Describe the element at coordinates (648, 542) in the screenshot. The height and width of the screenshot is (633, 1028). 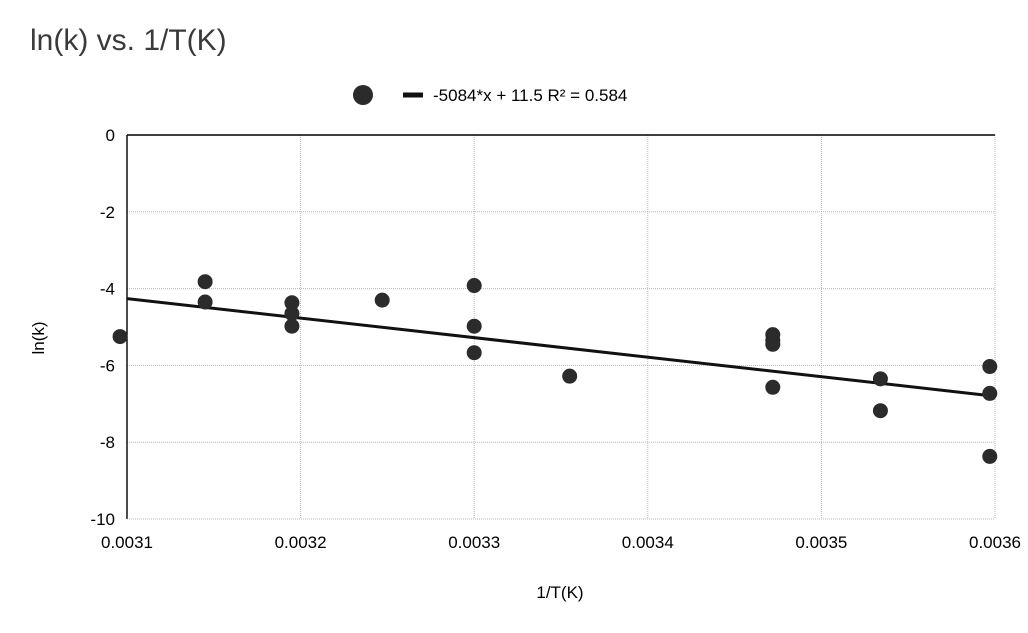
I see `x-tick-label: 0.0034` at that location.